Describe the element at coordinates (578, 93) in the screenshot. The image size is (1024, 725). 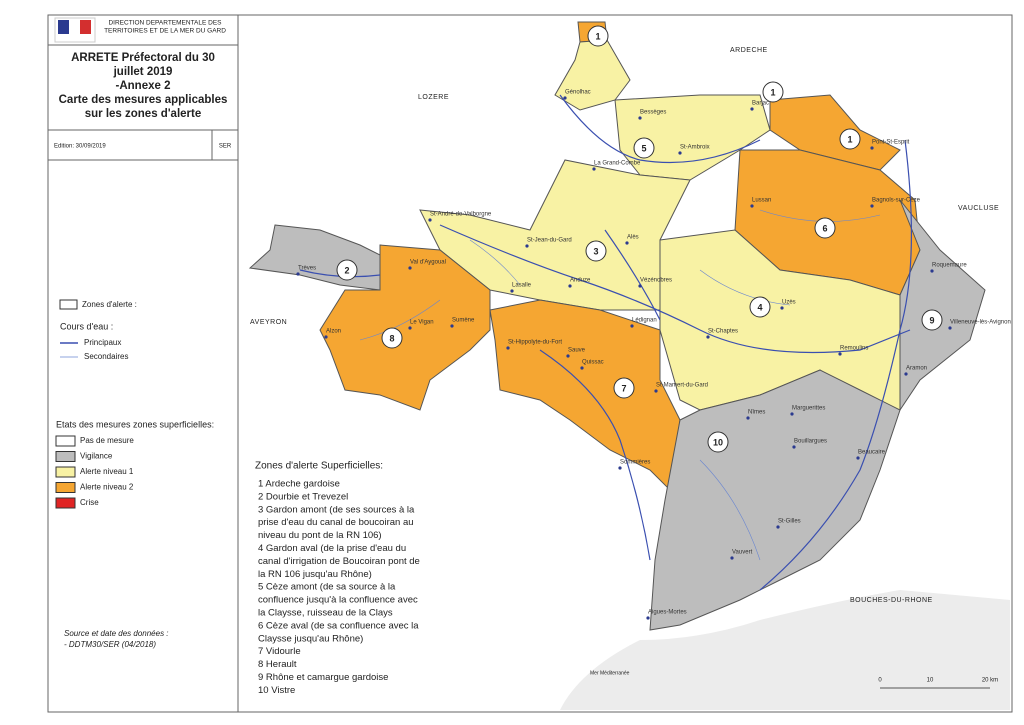
I see `town-label: Génolhac` at that location.